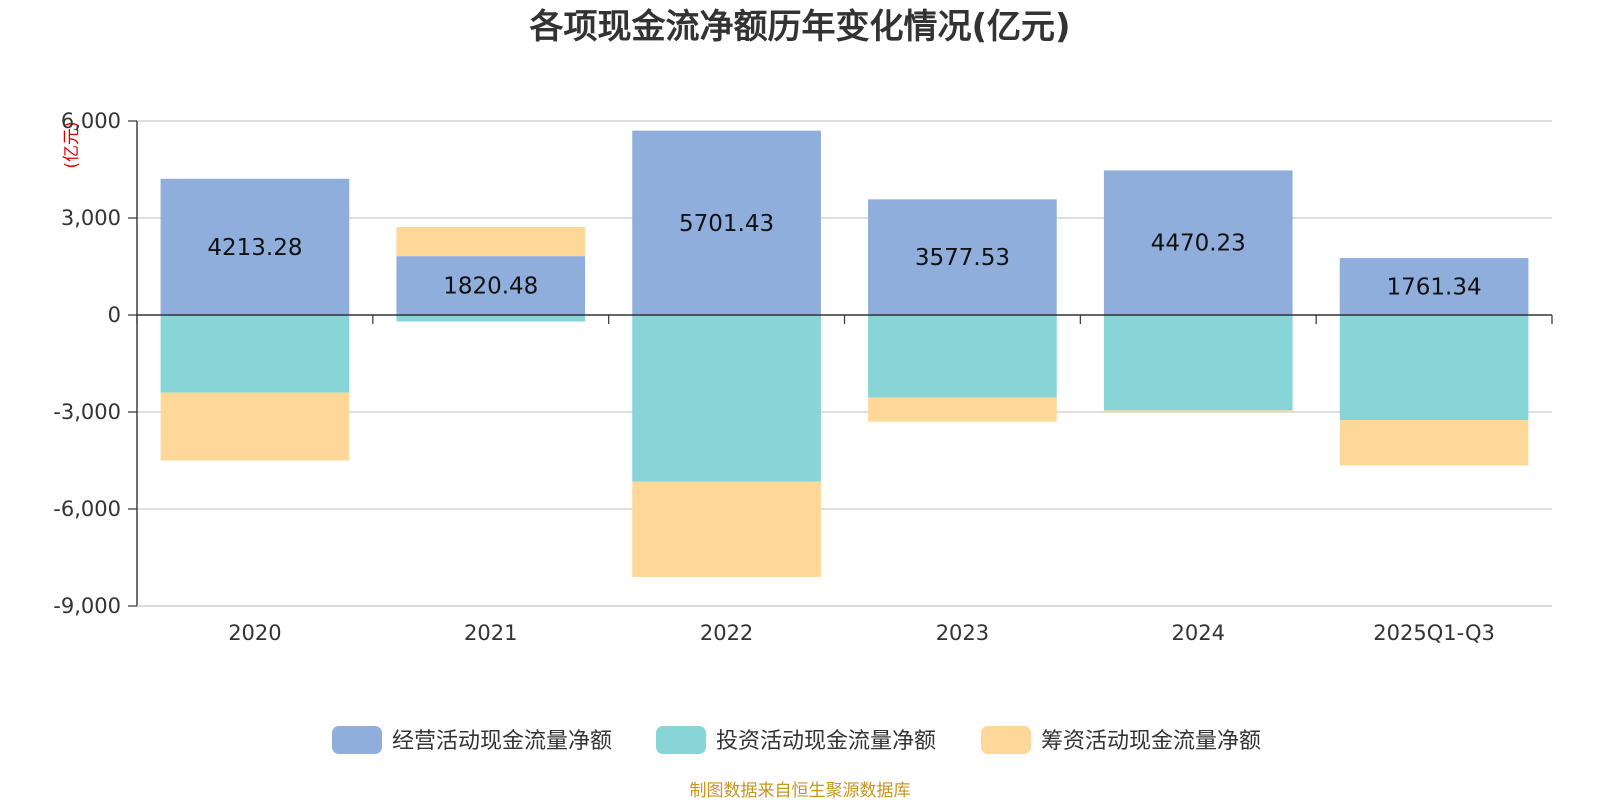  Describe the element at coordinates (254, 633) in the screenshot. I see `x-category-label: 2020` at that location.